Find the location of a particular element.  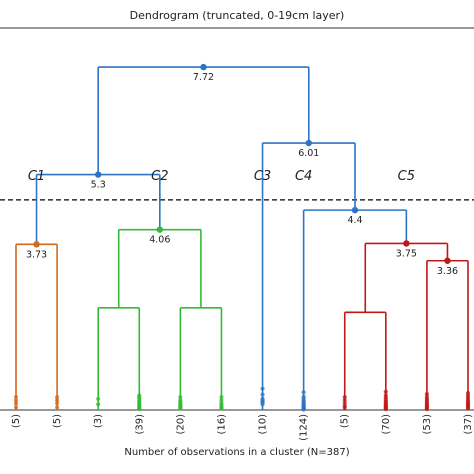

chart-title: Dendrogram (truncated, 0-19cm layer) is located at coordinates (237, 15).